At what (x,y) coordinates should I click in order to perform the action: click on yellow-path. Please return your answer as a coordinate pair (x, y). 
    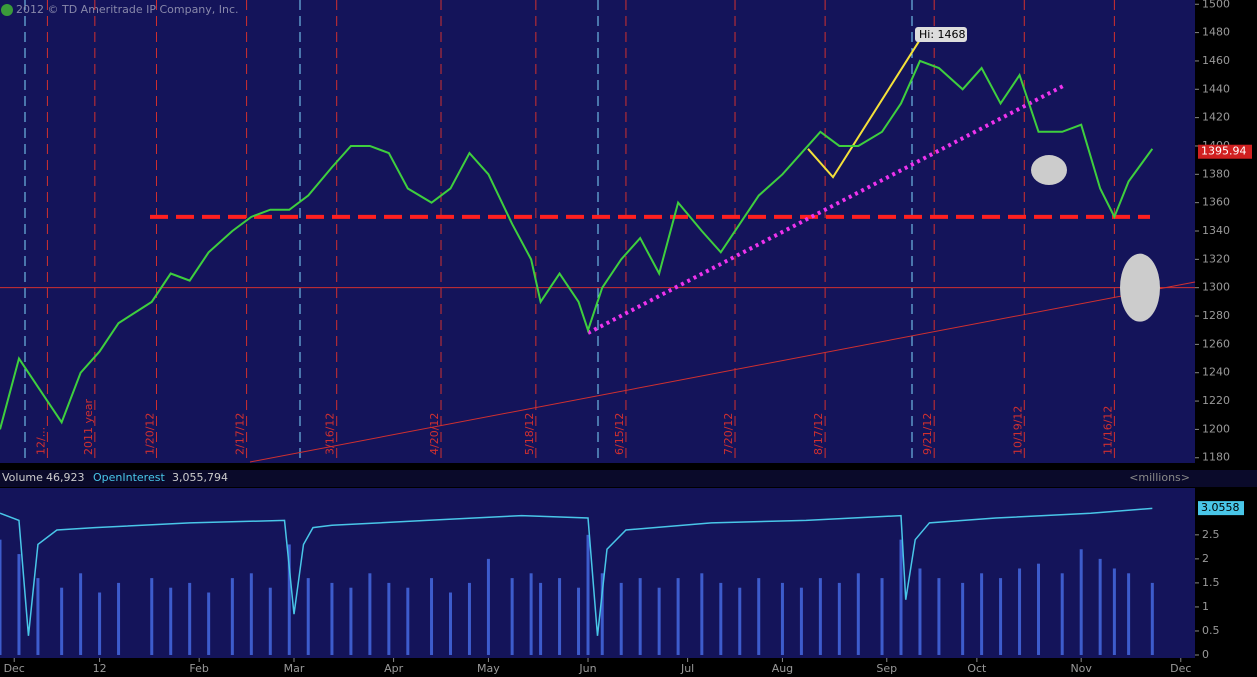
    Looking at the image, I should click on (864, 109).